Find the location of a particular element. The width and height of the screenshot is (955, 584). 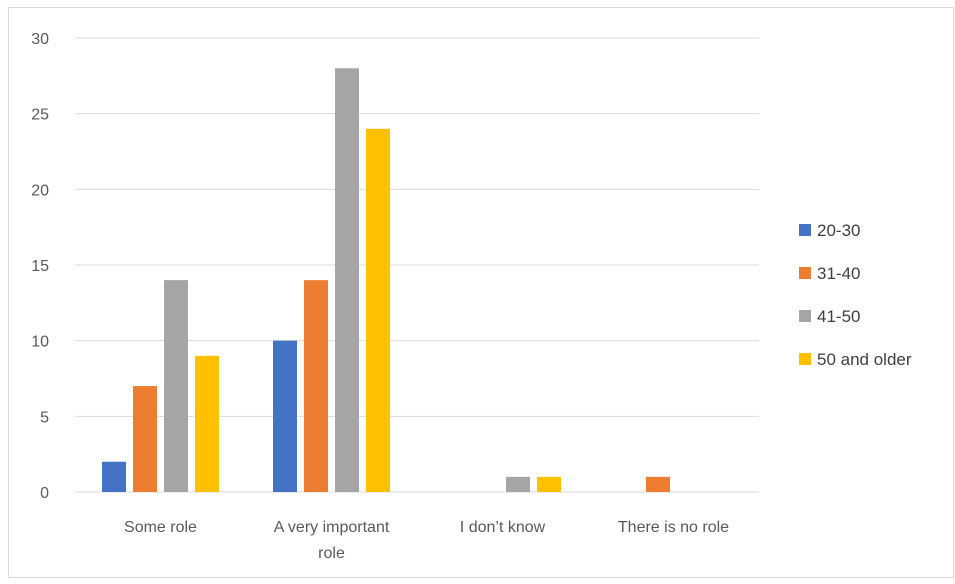

y-tick-label: 25 is located at coordinates (40, 115).